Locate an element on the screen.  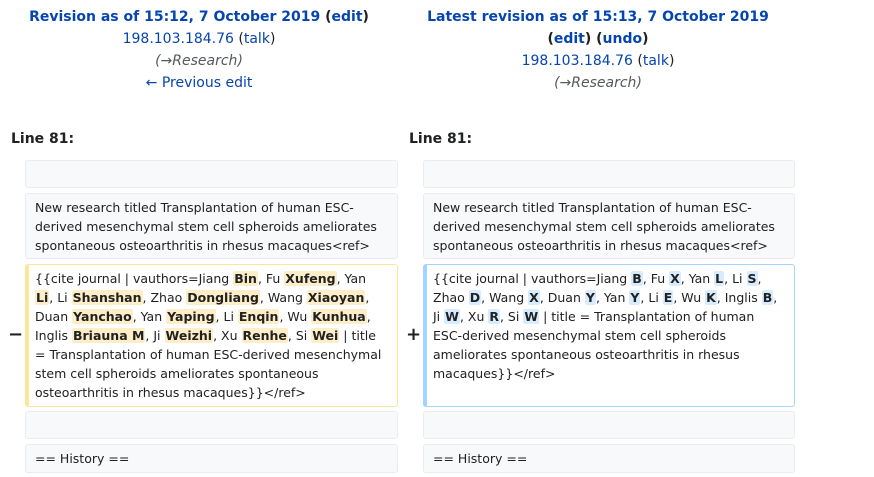
removed-word: Briauna M is located at coordinates (108, 335).